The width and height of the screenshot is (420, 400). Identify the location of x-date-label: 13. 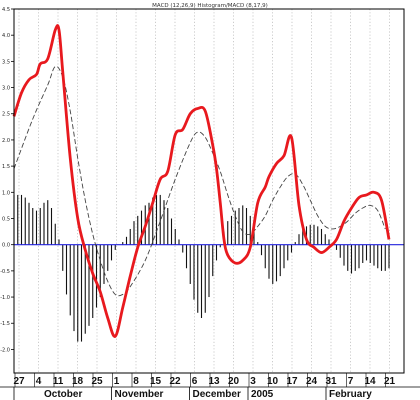
(214, 381).